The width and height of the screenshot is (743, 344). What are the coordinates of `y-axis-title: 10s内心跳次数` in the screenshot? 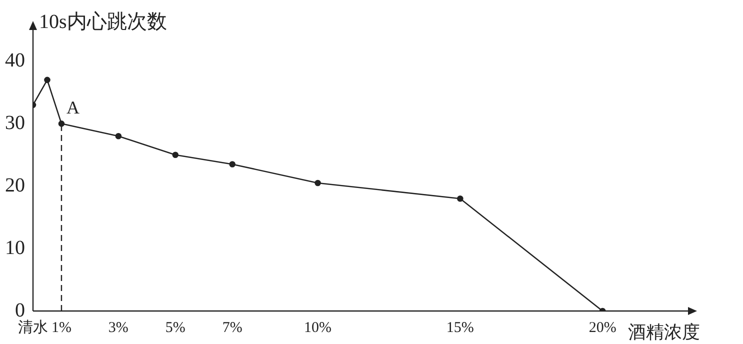 It's located at (103, 22).